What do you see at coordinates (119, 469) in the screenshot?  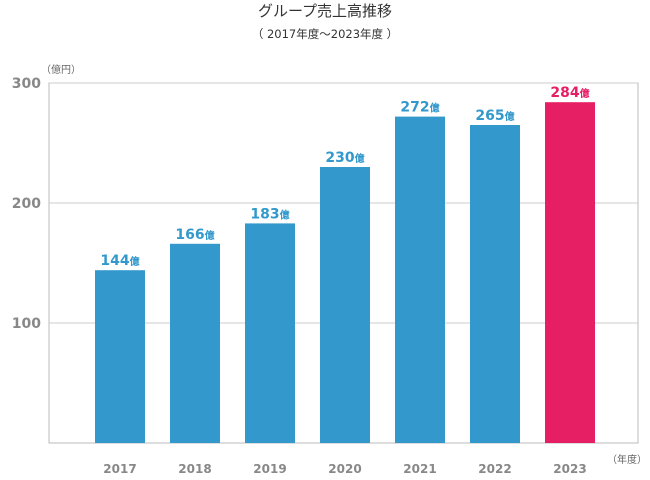 I see `x-tick-label: 2017` at bounding box center [119, 469].